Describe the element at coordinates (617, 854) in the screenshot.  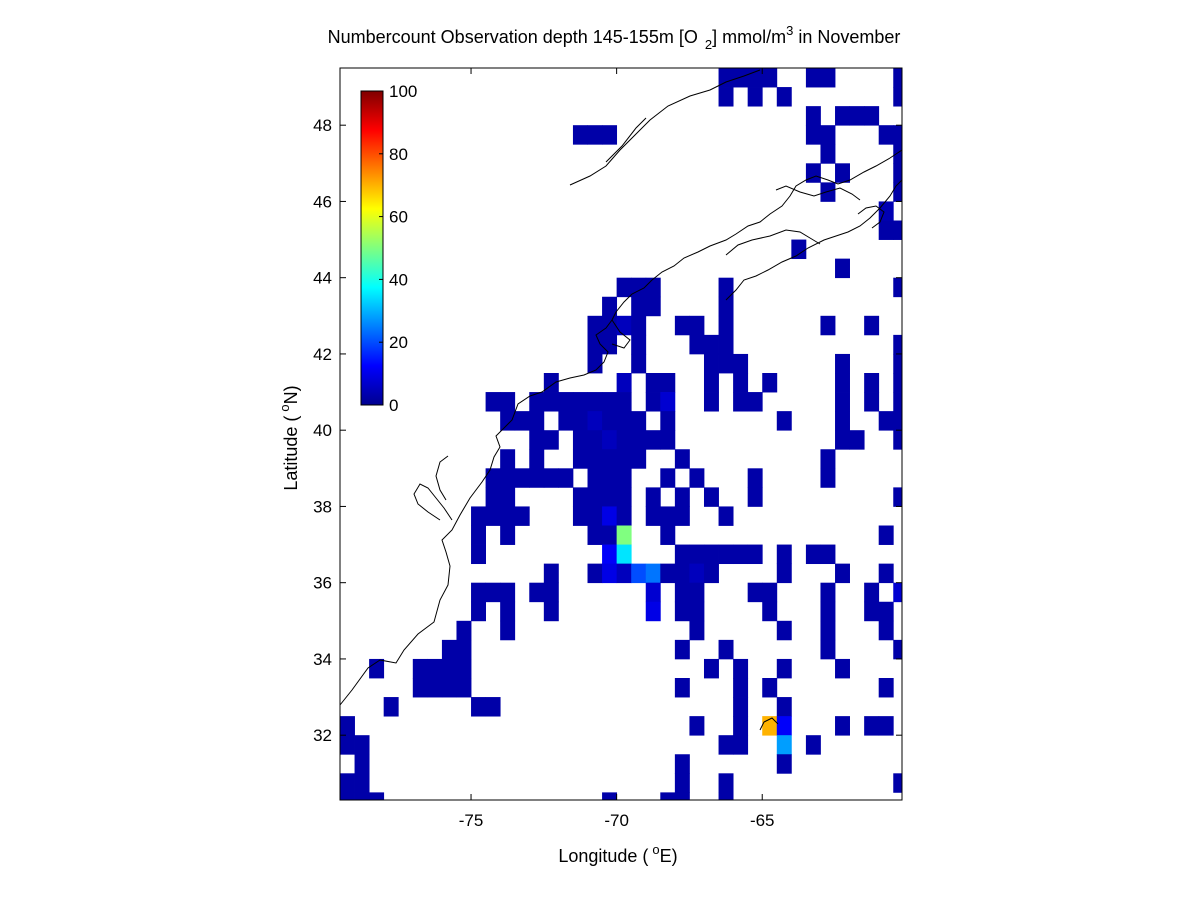
I see `x-axis-label: Longitude (oE)` at that location.